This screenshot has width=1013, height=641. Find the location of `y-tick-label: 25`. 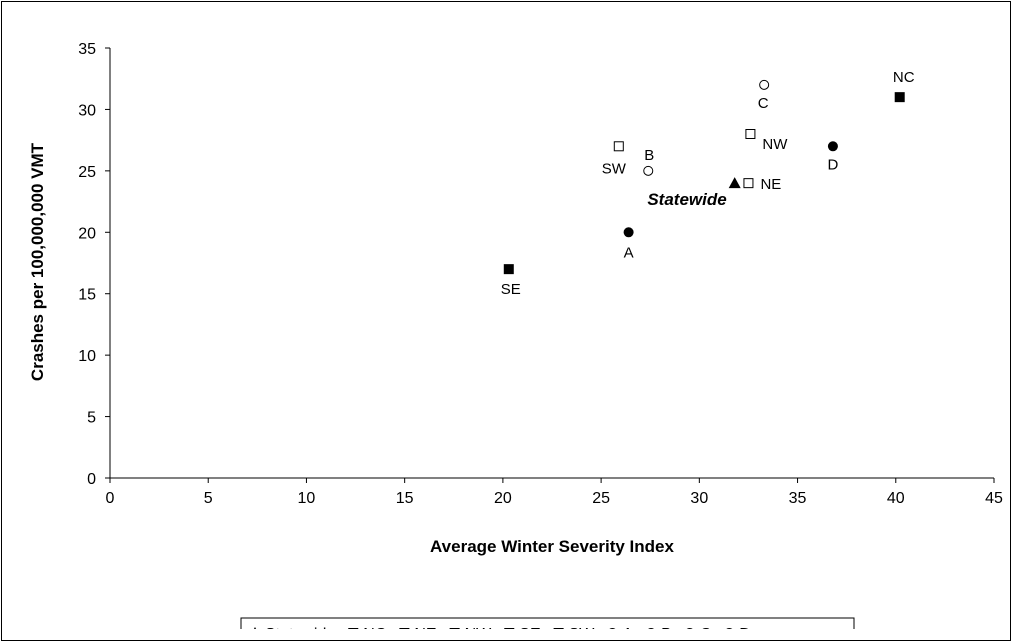

y-tick-label: 25 is located at coordinates (87, 172).